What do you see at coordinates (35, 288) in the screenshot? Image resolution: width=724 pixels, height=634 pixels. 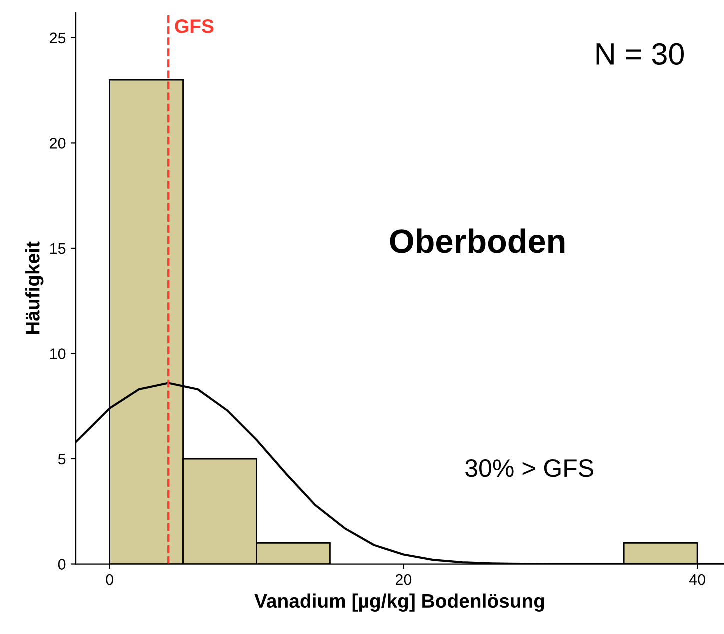 I see `y-axis-title: Häufigkeit` at bounding box center [35, 288].